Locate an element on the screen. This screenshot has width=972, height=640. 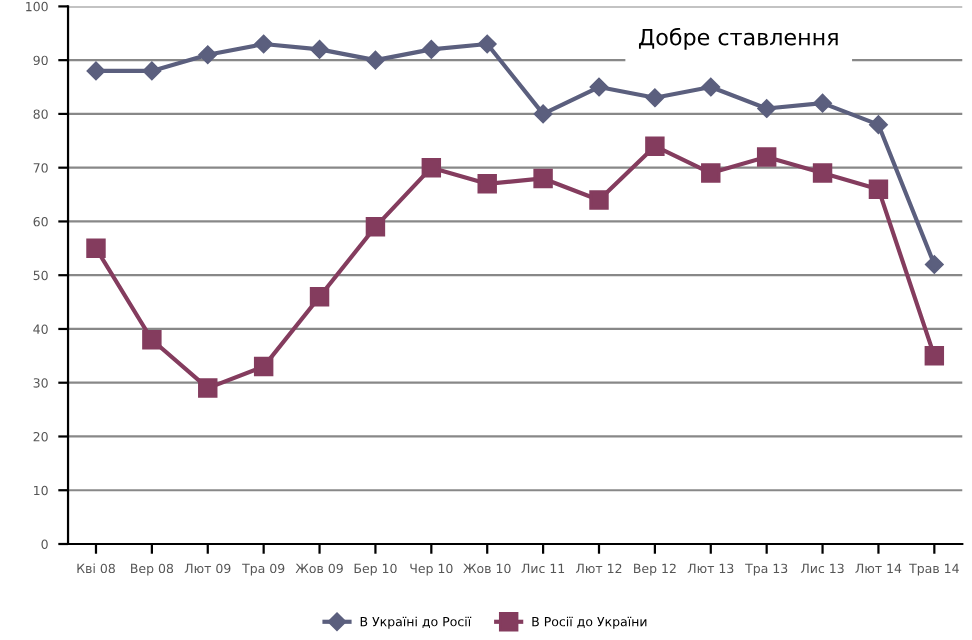
text: Добре ставлення is located at coordinates (738, 38).